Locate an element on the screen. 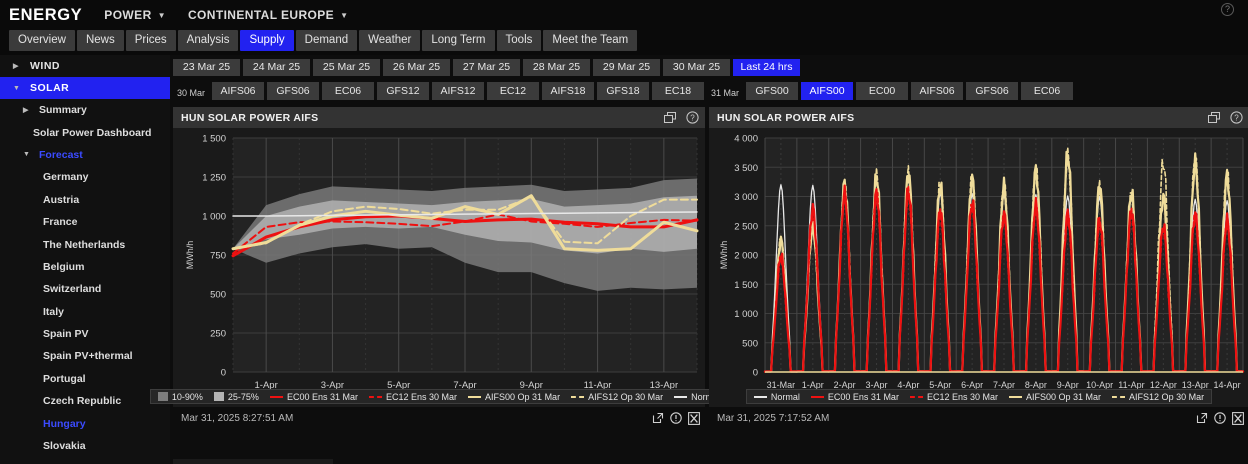  legend-label: AIFS00 Op 31 Mar is located at coordinates (523, 396).